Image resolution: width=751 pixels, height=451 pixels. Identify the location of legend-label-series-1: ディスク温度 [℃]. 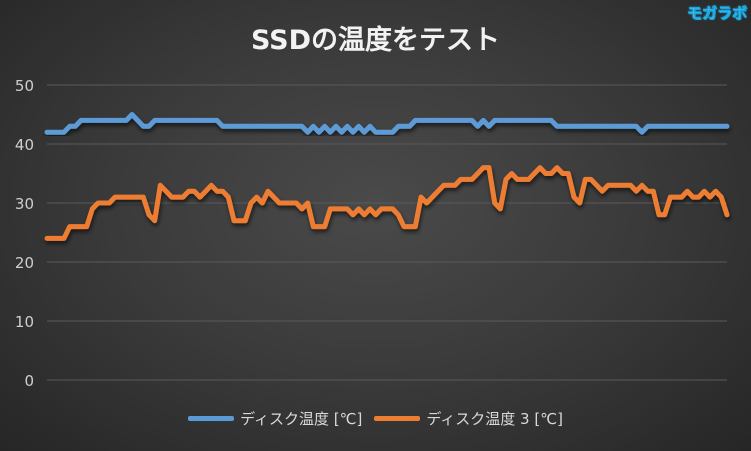
(301, 419).